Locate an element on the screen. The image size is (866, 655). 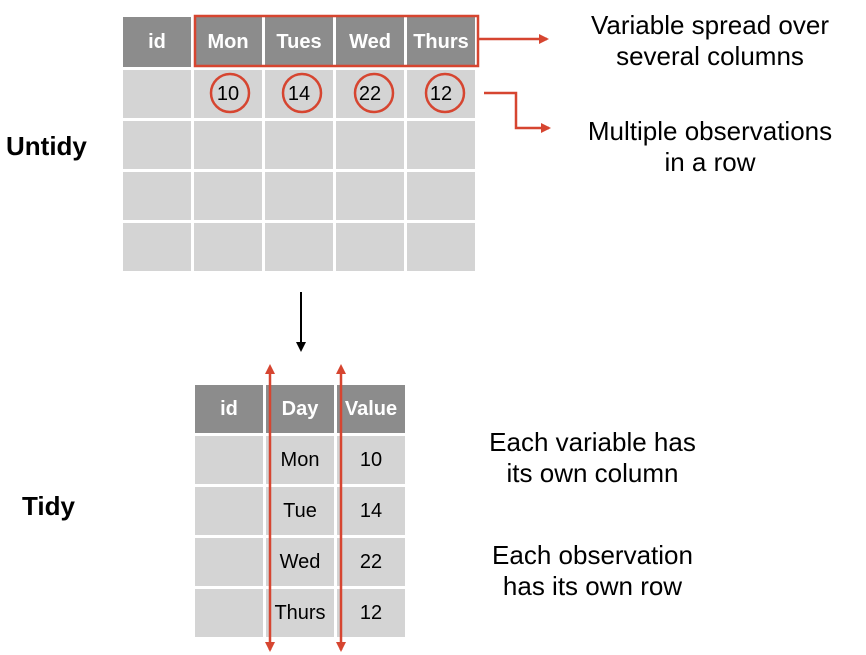
tidy-cell-value: 14 is located at coordinates (371, 511).